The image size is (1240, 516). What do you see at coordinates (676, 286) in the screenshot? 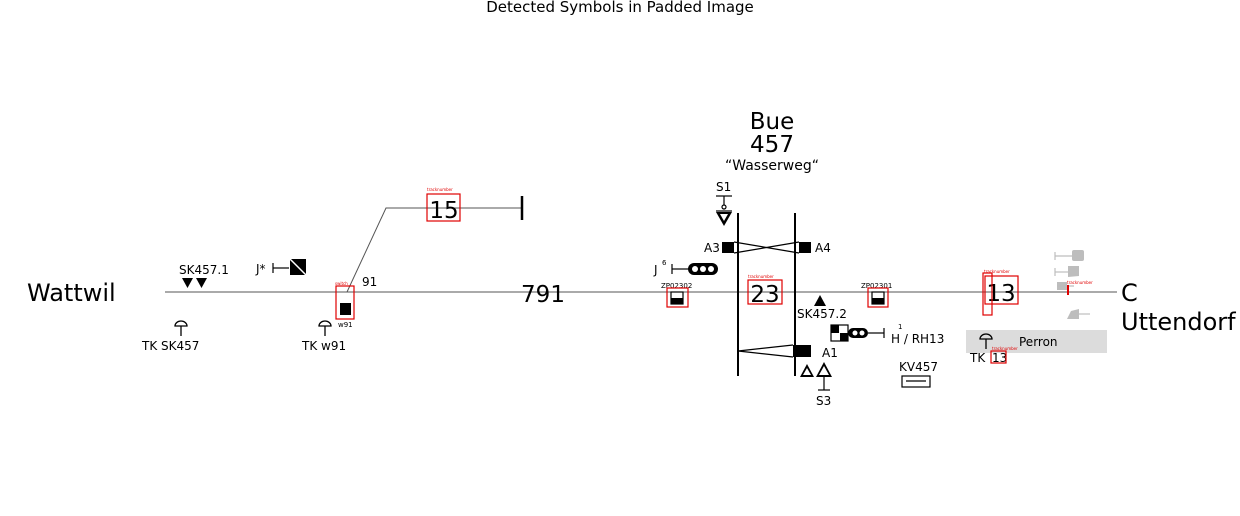
I see `detection-label: ZP02302` at bounding box center [676, 286].